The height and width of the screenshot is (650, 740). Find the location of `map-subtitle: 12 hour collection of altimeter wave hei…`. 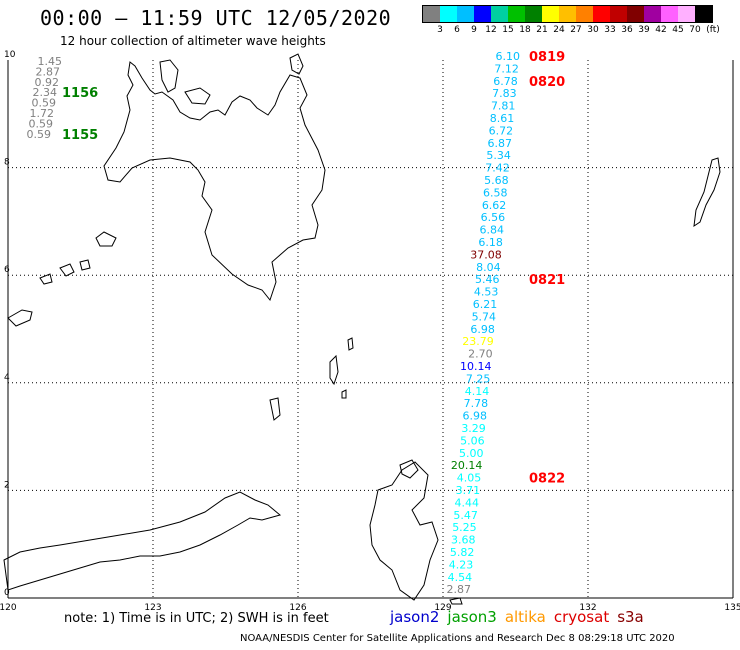

map-subtitle: 12 hour collection of altimeter wave hei… is located at coordinates (193, 41).